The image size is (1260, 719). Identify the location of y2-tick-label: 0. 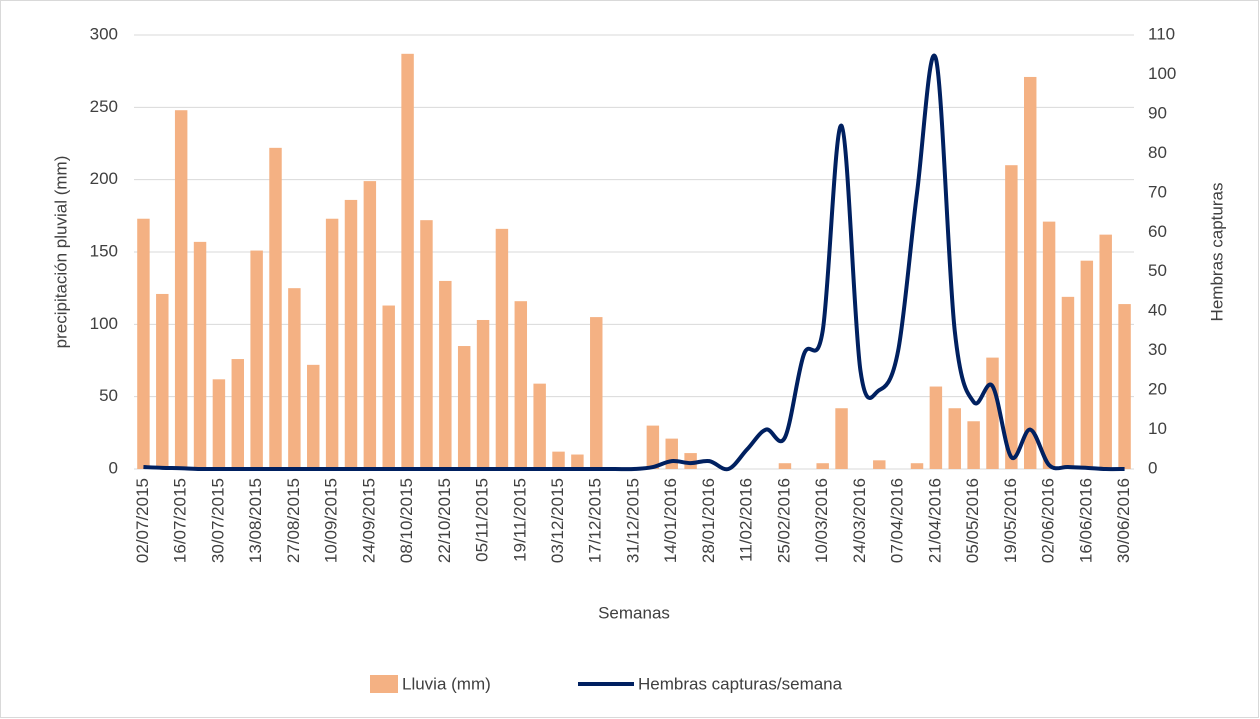
(1152, 467).